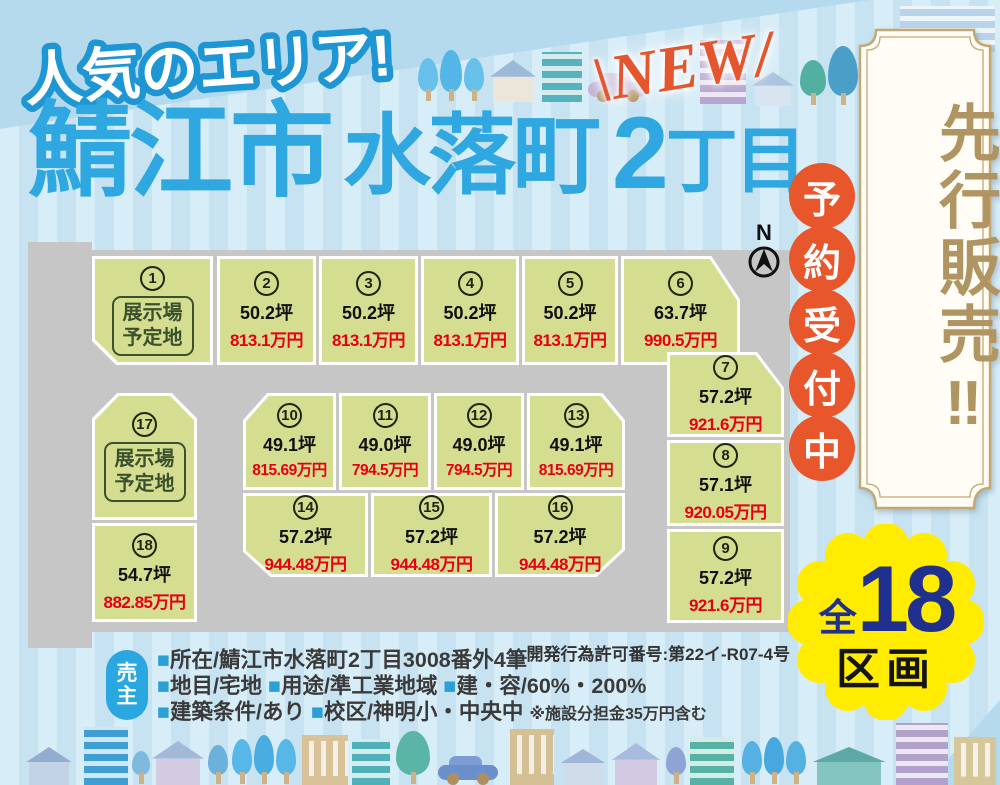 The image size is (1000, 785). What do you see at coordinates (402, 686) in the screenshot?
I see `detail-line-zoning: ■地目/宅地 ■用途/準工業地域 ■建・容/60%・200%` at bounding box center [402, 686].